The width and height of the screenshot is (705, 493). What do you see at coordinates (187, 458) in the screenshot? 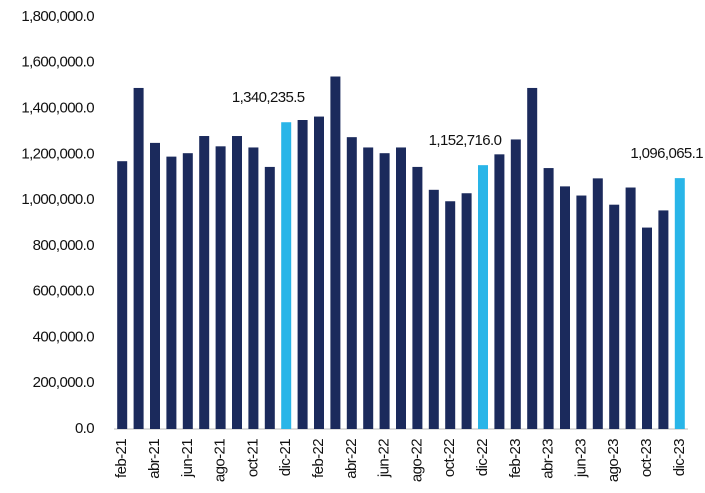
I see `x-tick-label: jun-21` at bounding box center [187, 458].